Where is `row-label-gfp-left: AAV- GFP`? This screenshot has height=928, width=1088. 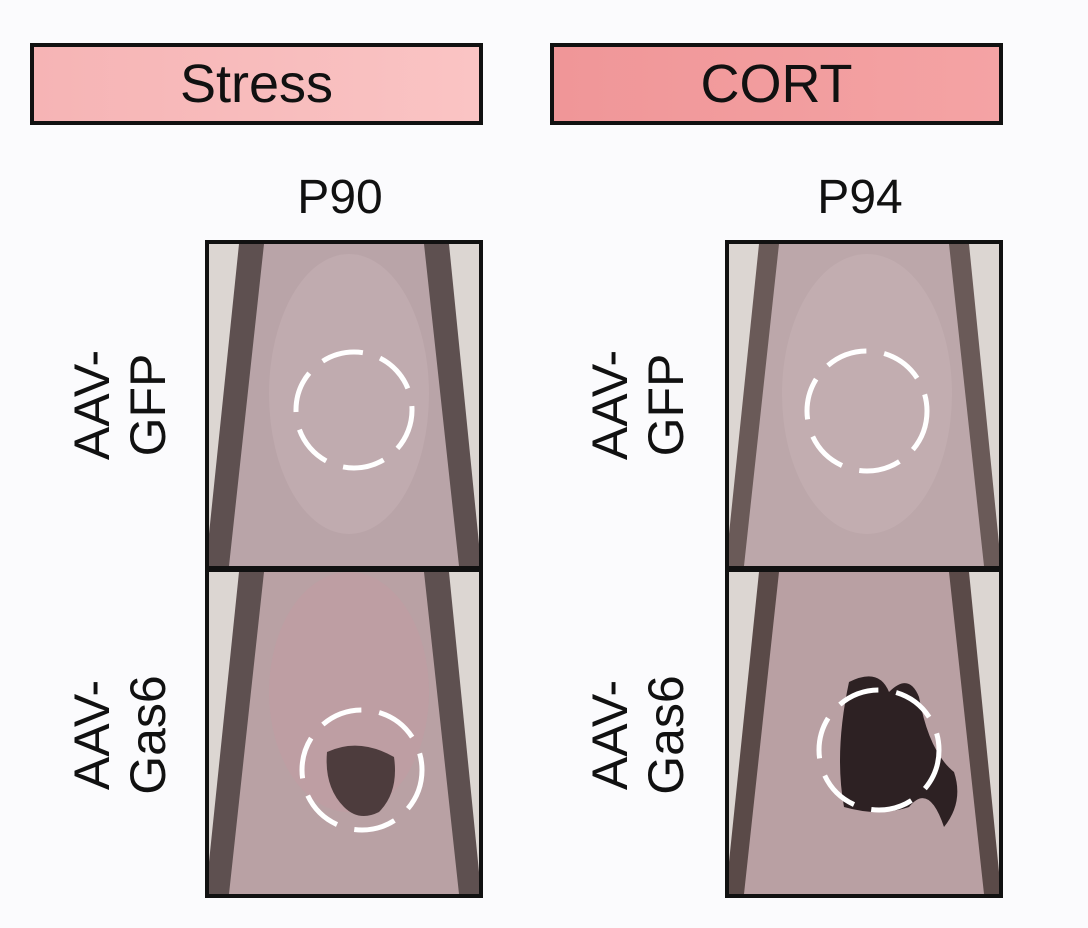
row-label-gfp-left: AAV- GFP is located at coordinates (120, 405).